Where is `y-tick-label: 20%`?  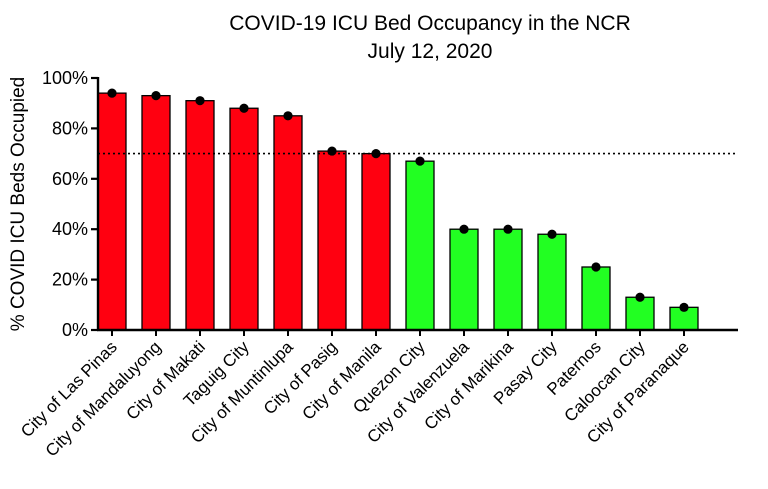
y-tick-label: 20% is located at coordinates (70, 280).